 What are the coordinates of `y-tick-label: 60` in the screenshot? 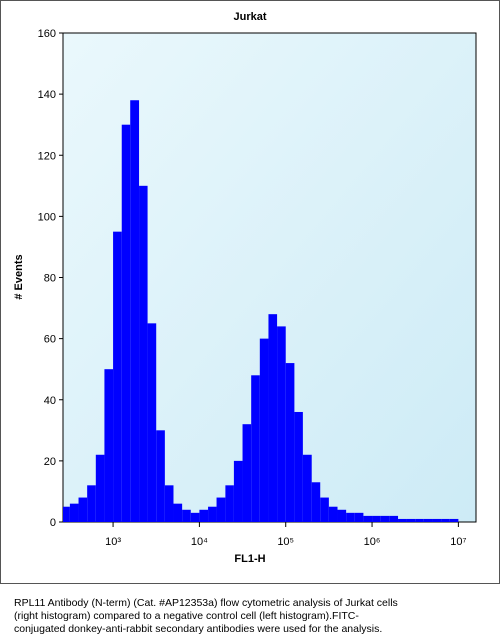 It's located at (50, 340).